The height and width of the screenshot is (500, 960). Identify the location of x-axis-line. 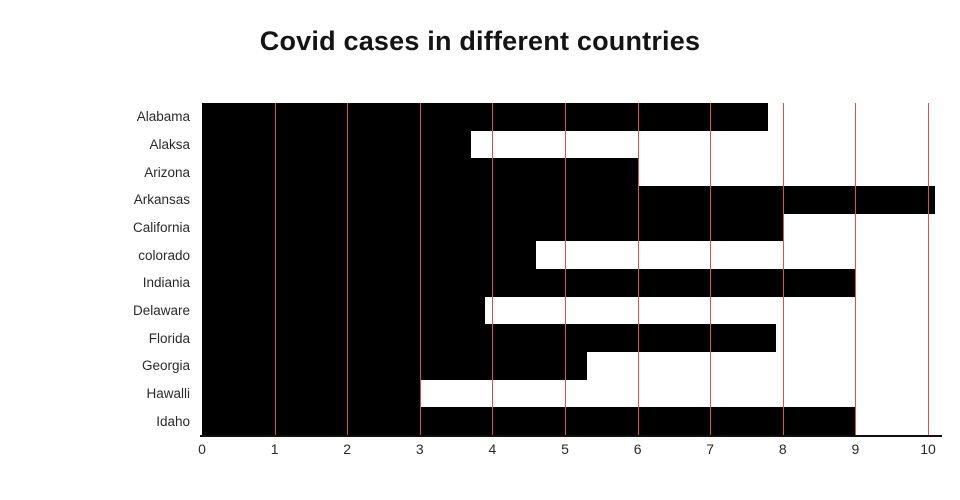
(571, 436).